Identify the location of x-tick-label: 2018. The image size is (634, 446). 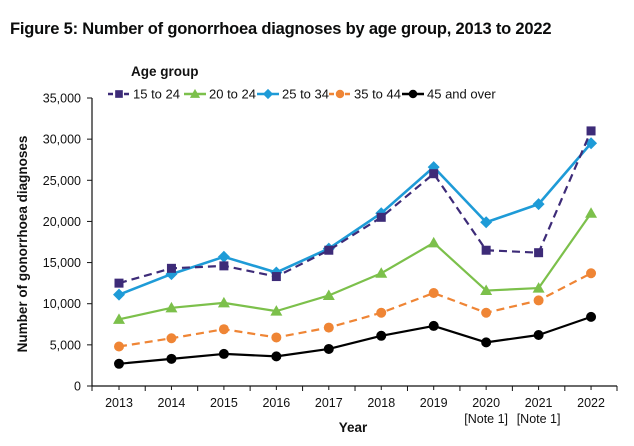
(381, 403).